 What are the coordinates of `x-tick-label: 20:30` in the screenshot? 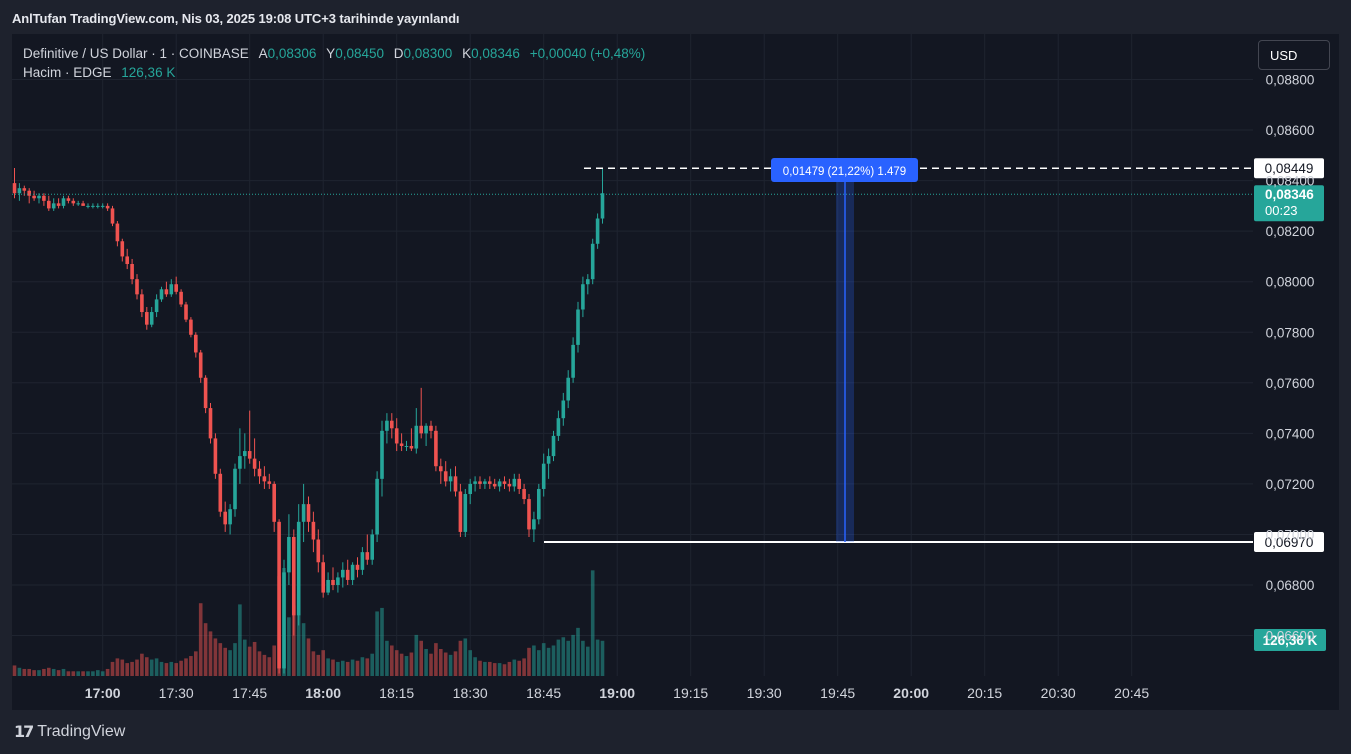 It's located at (1058, 693).